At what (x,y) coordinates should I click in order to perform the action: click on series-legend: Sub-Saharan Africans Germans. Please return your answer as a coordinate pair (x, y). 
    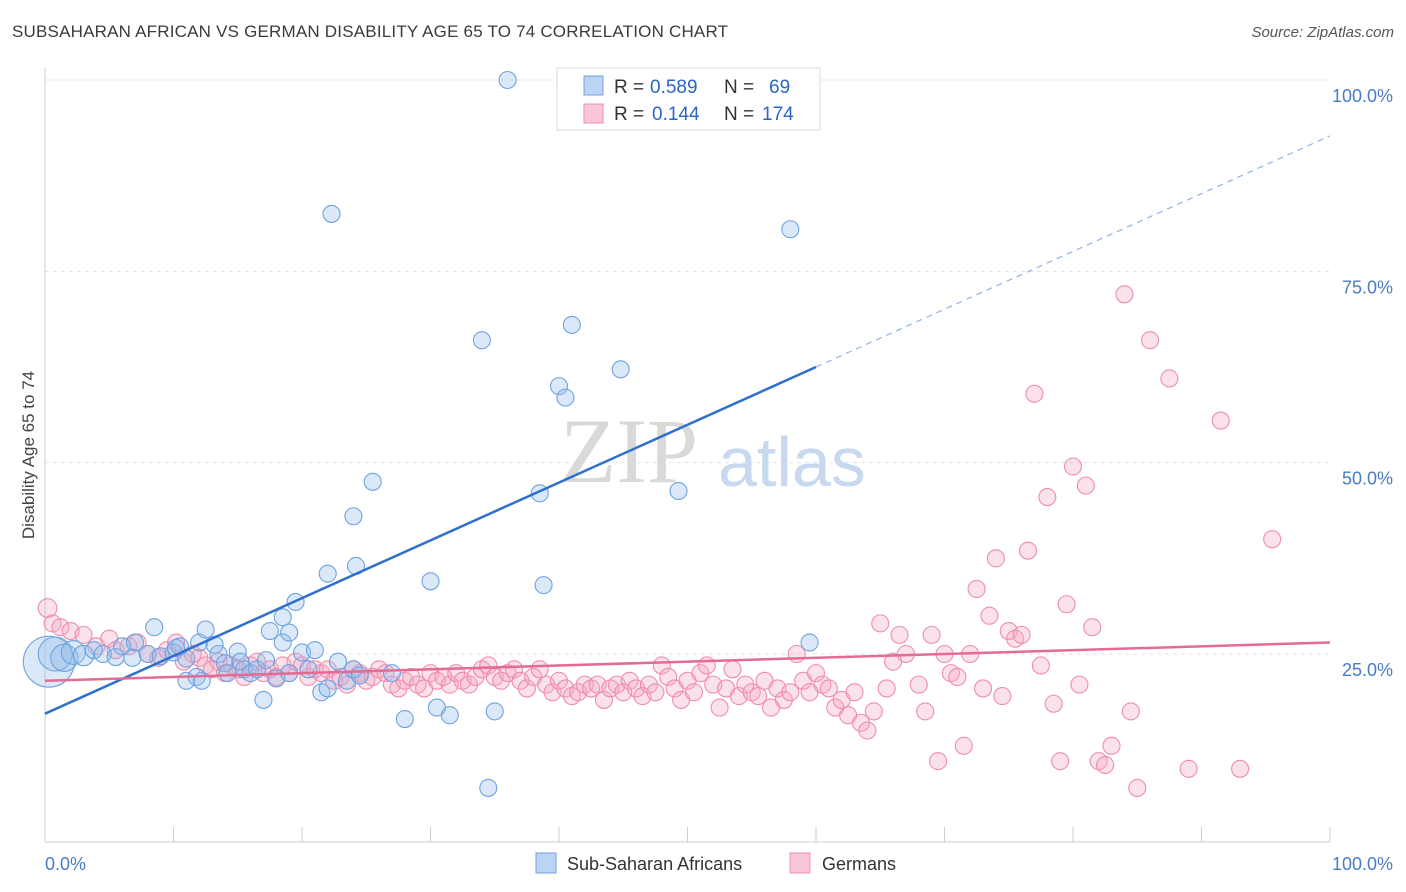
    Looking at the image, I should click on (715, 863).